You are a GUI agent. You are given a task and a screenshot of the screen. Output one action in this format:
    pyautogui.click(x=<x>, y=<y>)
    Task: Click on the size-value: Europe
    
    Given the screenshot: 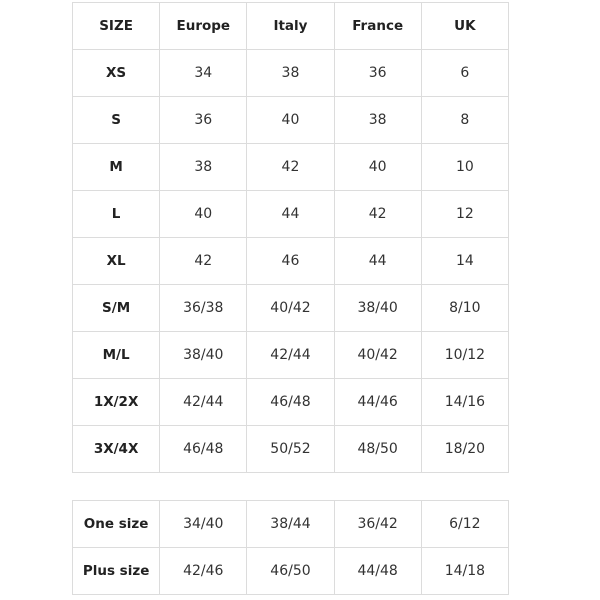 What is the action you would take?
    pyautogui.click(x=203, y=26)
    